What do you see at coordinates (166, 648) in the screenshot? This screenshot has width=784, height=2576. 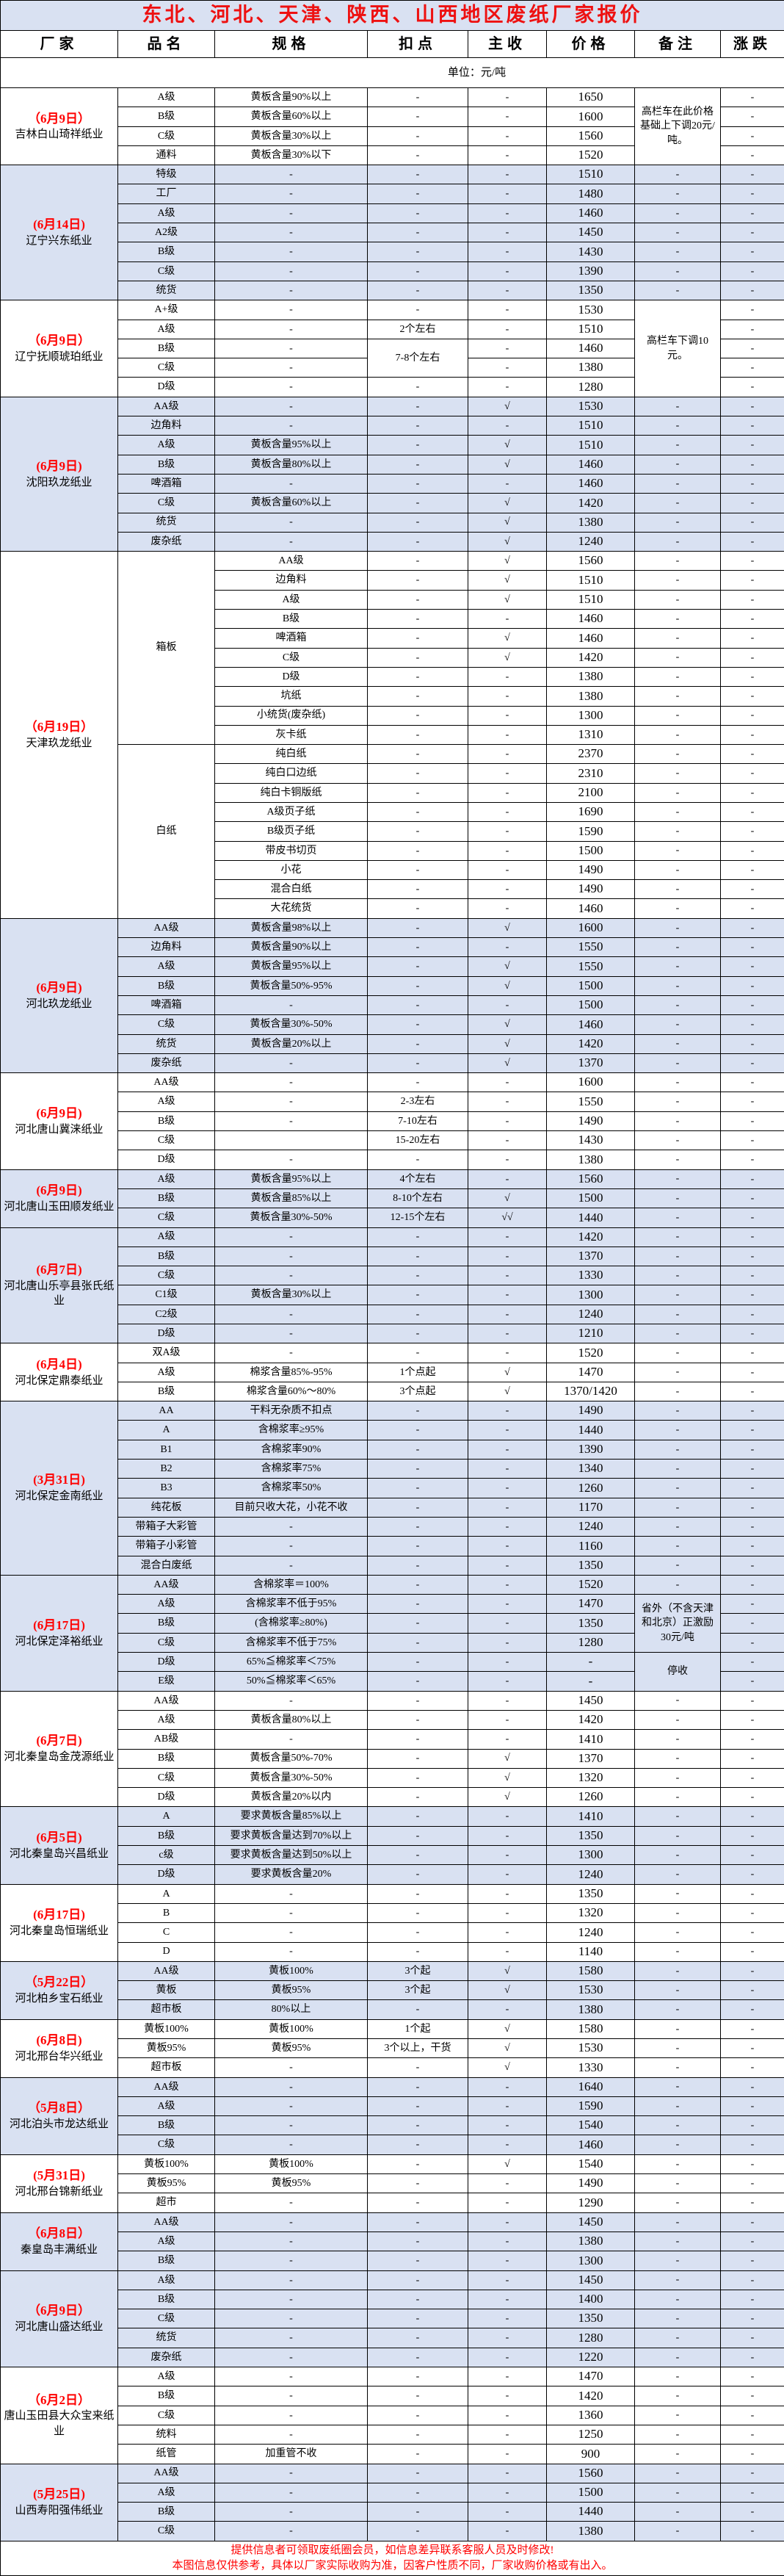 I see `product-name-cell: 箱板` at bounding box center [166, 648].